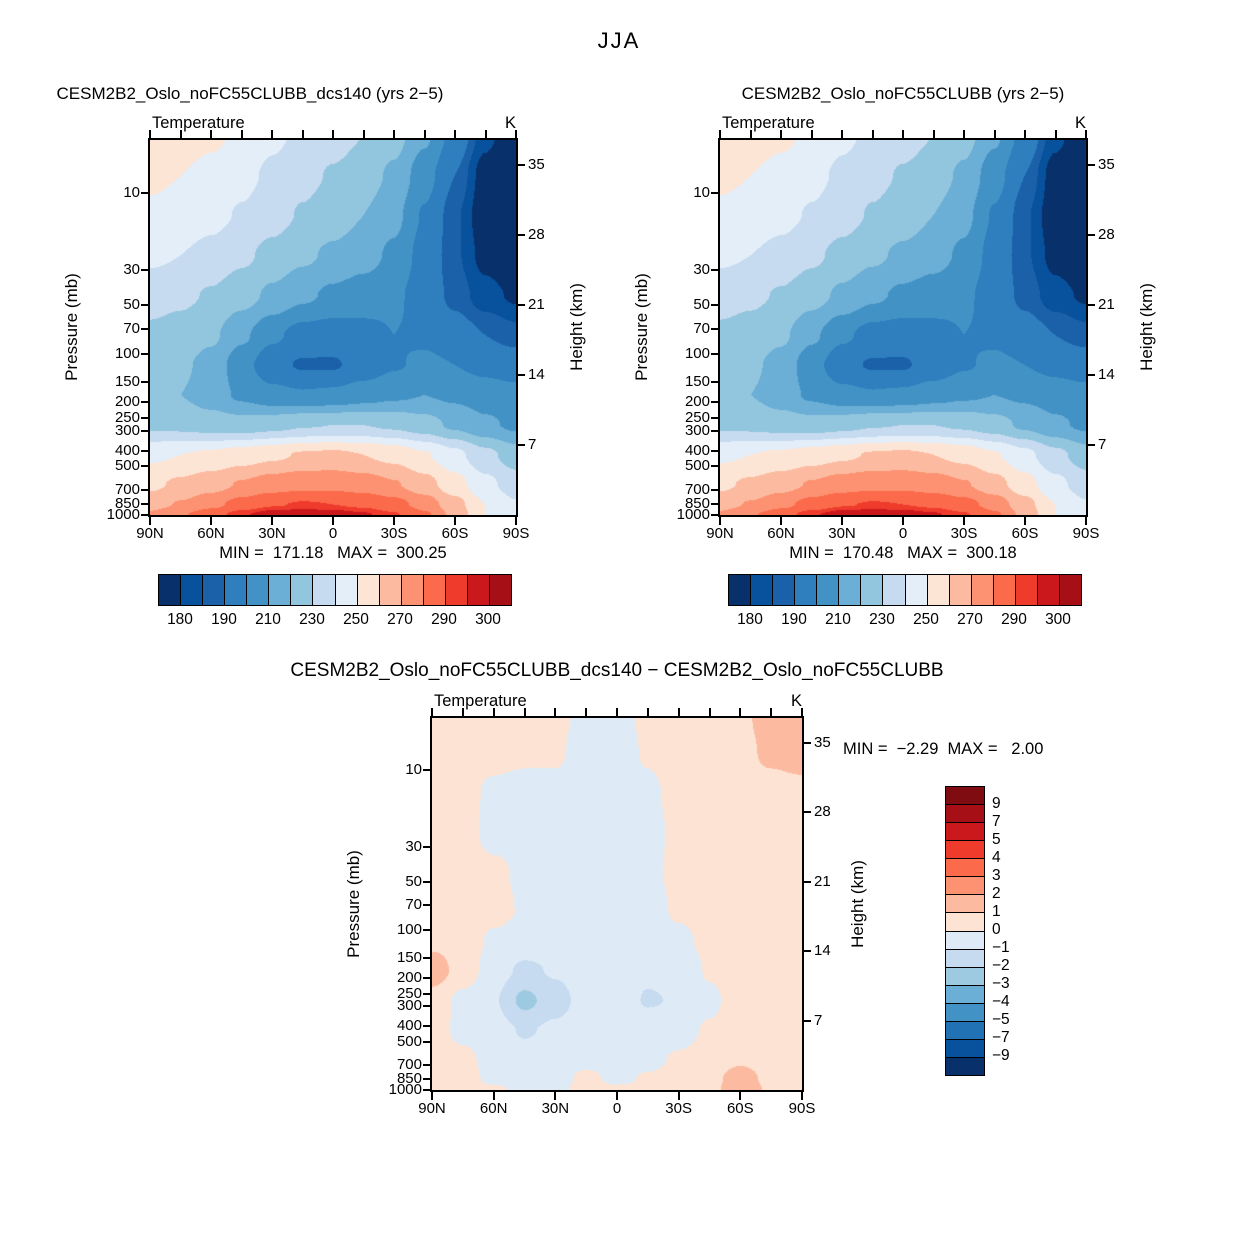 This screenshot has height=1238, width=1238. Describe the element at coordinates (127, 417) in the screenshot. I see `pressure-tick-label: 250` at that location.